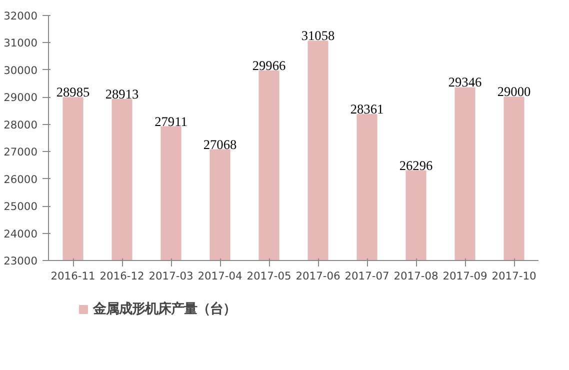 This screenshot has height=370, width=569. What do you see at coordinates (367, 109) in the screenshot?
I see `data-label: 28361` at bounding box center [367, 109].